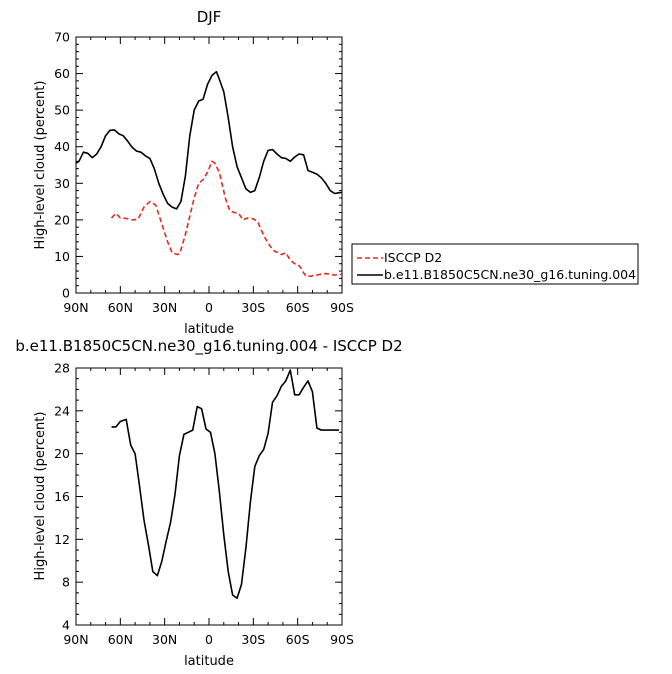  Describe the element at coordinates (253, 639) in the screenshot. I see `bottom-xtick-label: 30S` at that location.